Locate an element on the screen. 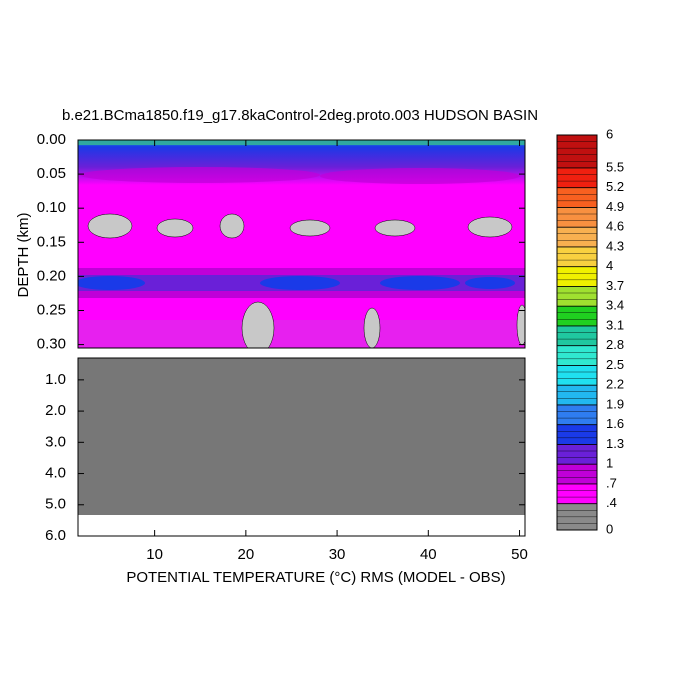 The height and width of the screenshot is (700, 700). colorbar-label: 3.4 is located at coordinates (615, 305).